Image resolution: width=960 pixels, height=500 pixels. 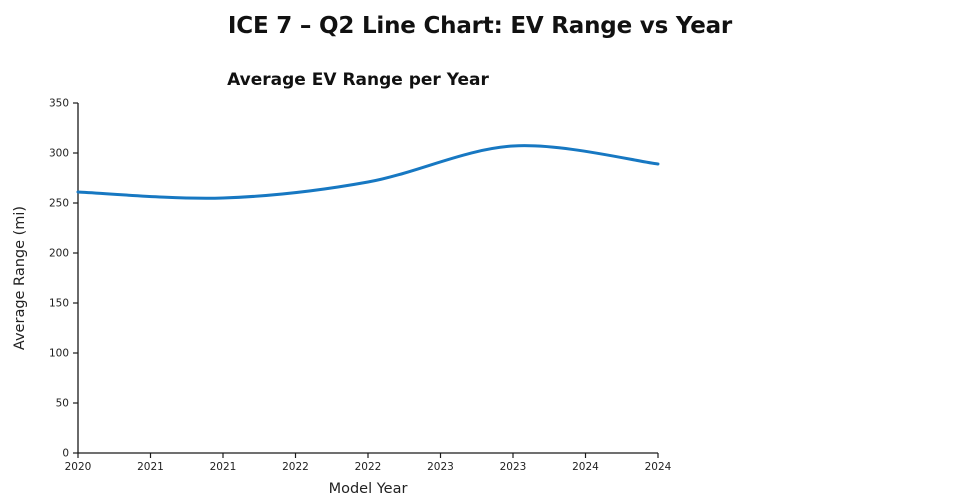 I want to click on y-tick-label: 300, so click(x=59, y=154).